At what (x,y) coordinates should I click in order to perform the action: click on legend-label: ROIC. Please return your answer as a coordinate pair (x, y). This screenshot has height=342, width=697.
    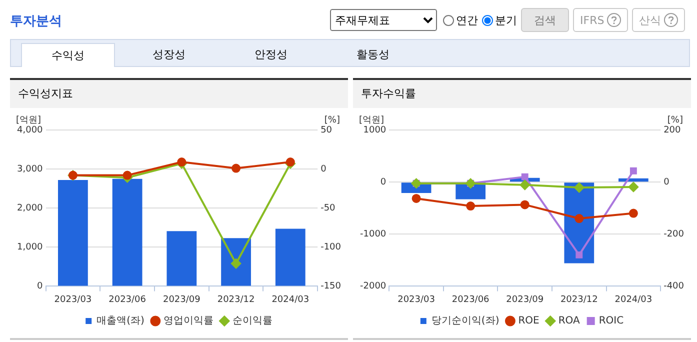
    Looking at the image, I should click on (611, 321).